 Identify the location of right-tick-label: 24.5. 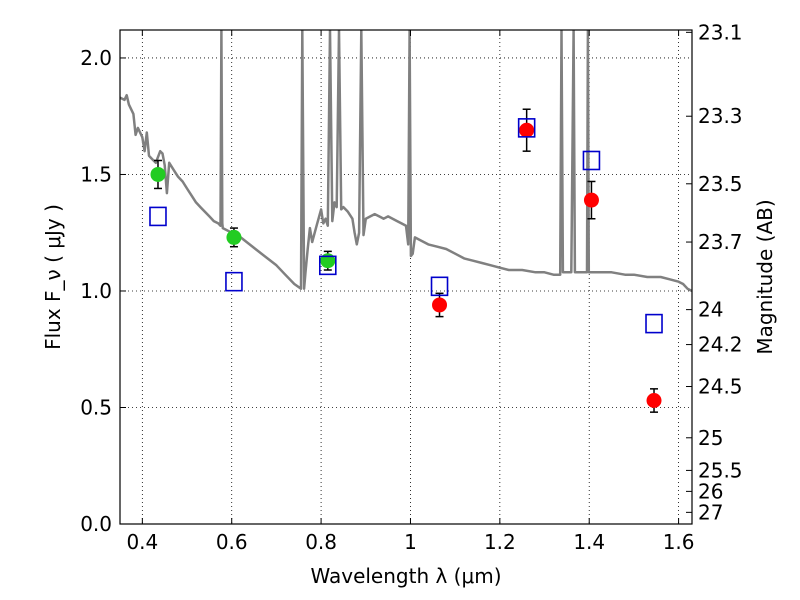
(720, 387).